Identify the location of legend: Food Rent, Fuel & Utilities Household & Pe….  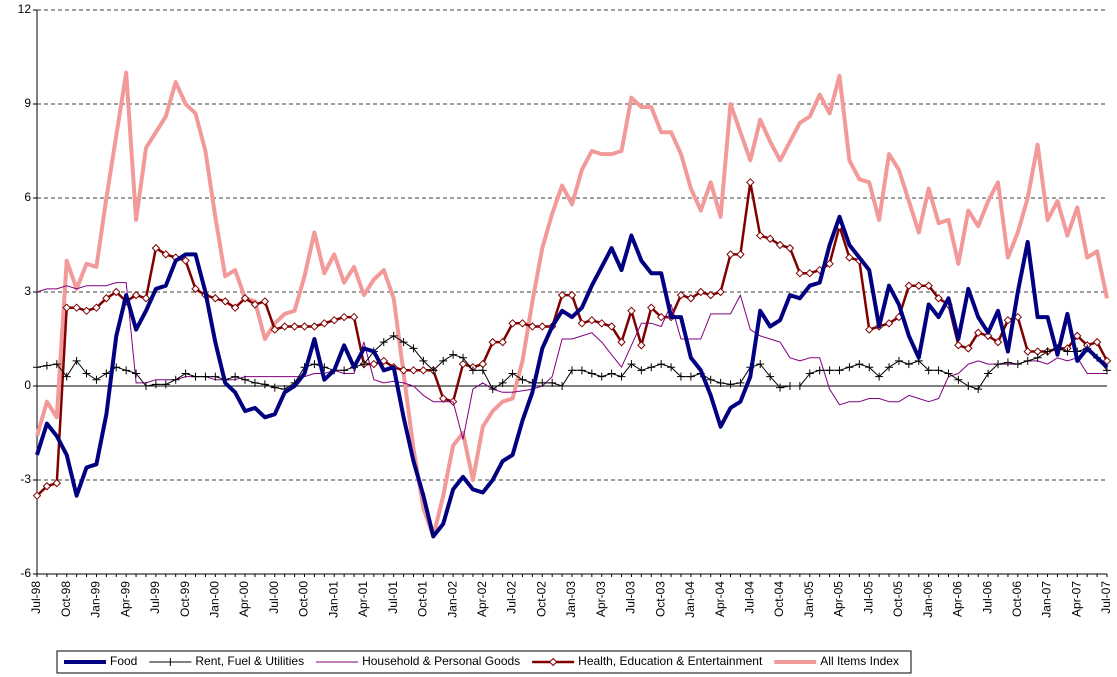
(484, 662).